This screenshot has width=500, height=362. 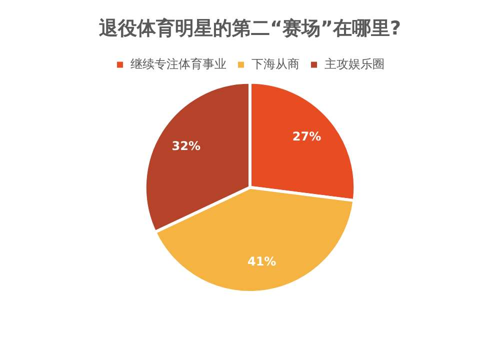 What do you see at coordinates (186, 145) in the screenshot?
I see `data-label: 32%` at bounding box center [186, 145].